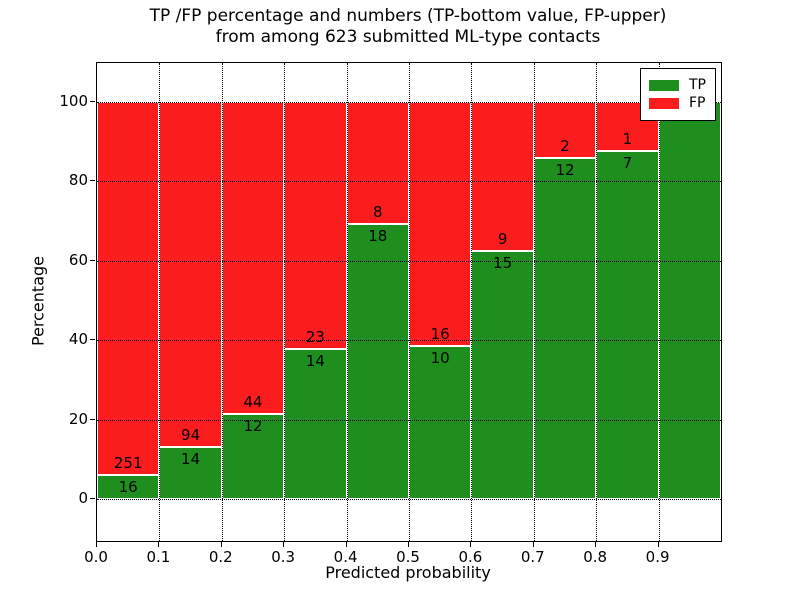  Describe the element at coordinates (664, 85) in the screenshot. I see `tp-swatch-icon` at that location.